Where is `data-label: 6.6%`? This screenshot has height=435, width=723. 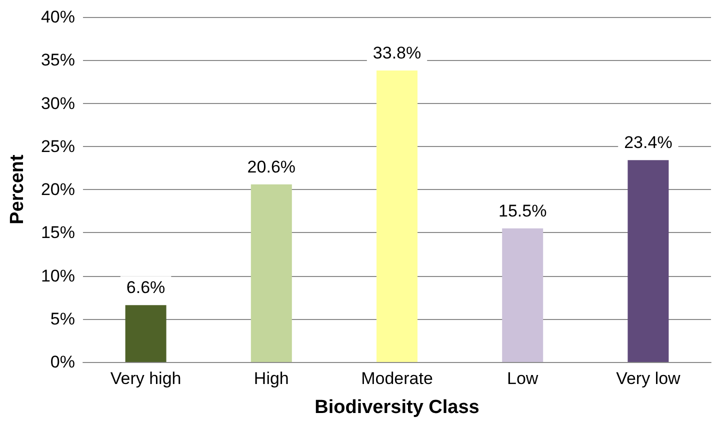 data-label: 6.6% is located at coordinates (146, 288).